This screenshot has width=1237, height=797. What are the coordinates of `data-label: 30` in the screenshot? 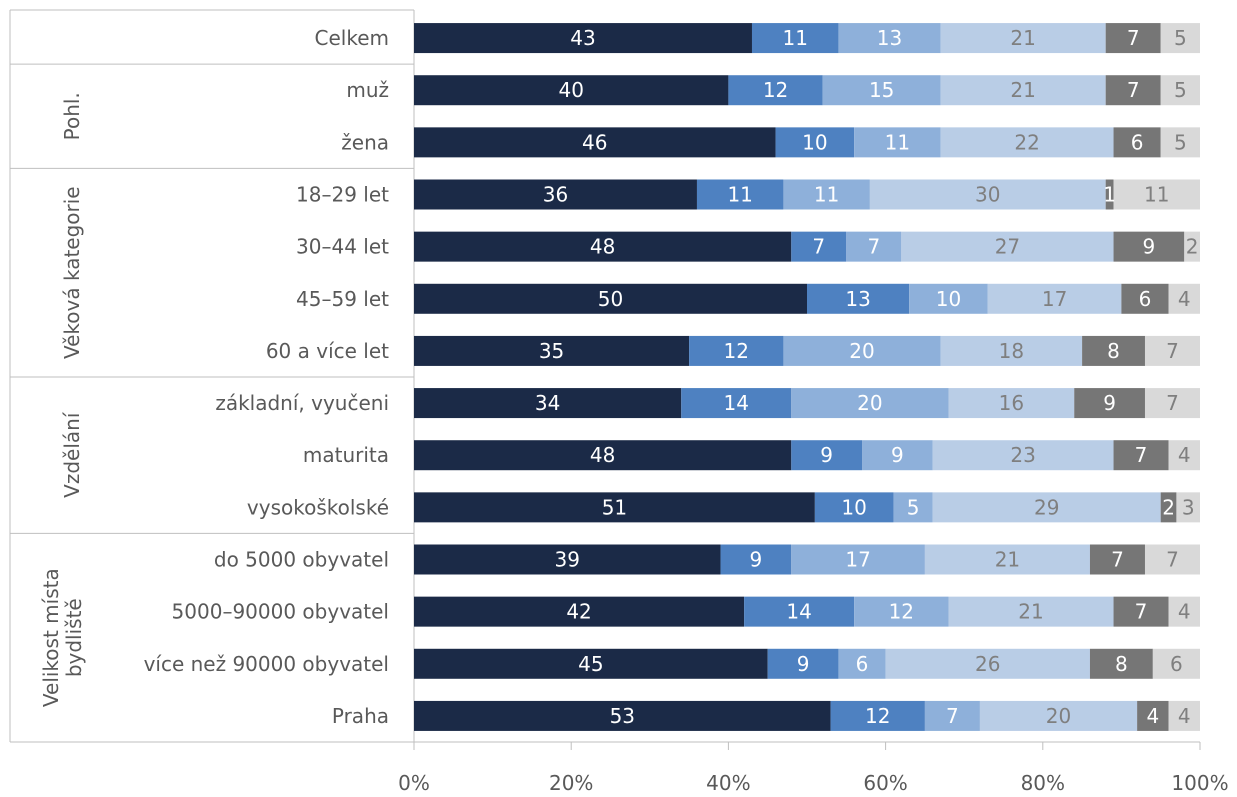 It's located at (987, 195).